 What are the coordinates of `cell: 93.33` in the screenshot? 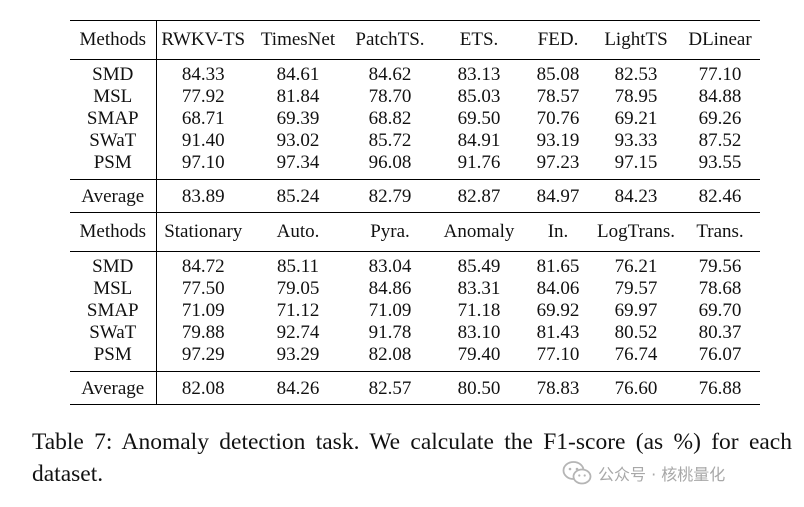 It's located at (636, 140).